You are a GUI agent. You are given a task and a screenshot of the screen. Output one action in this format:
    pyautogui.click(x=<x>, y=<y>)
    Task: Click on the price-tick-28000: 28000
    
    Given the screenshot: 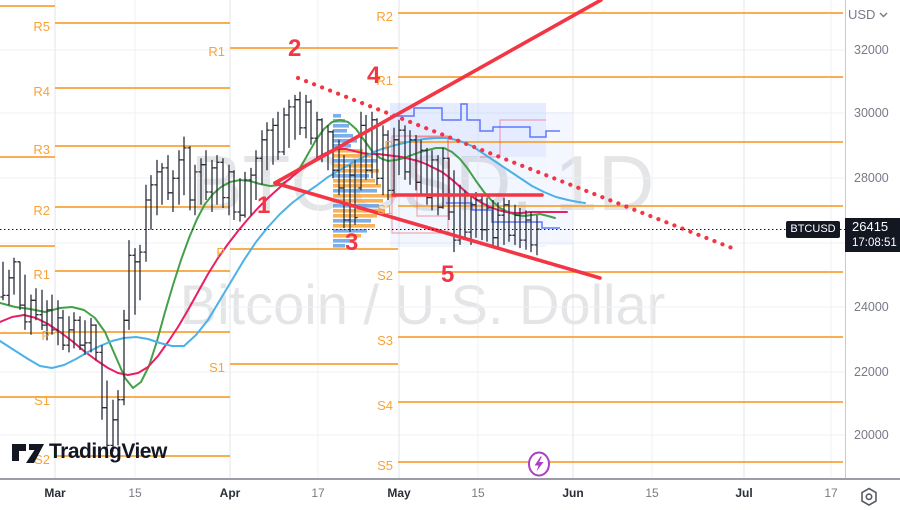 What is the action you would take?
    pyautogui.click(x=871, y=178)
    